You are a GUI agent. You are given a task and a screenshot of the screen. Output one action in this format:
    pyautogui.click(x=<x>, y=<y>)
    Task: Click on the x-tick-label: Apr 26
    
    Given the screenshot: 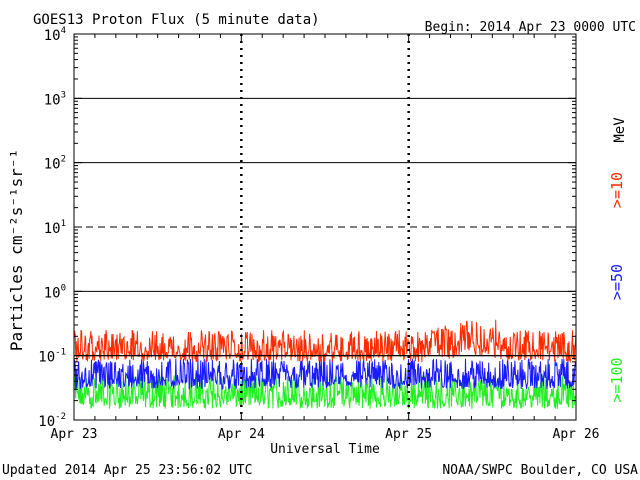 What is the action you would take?
    pyautogui.click(x=576, y=434)
    